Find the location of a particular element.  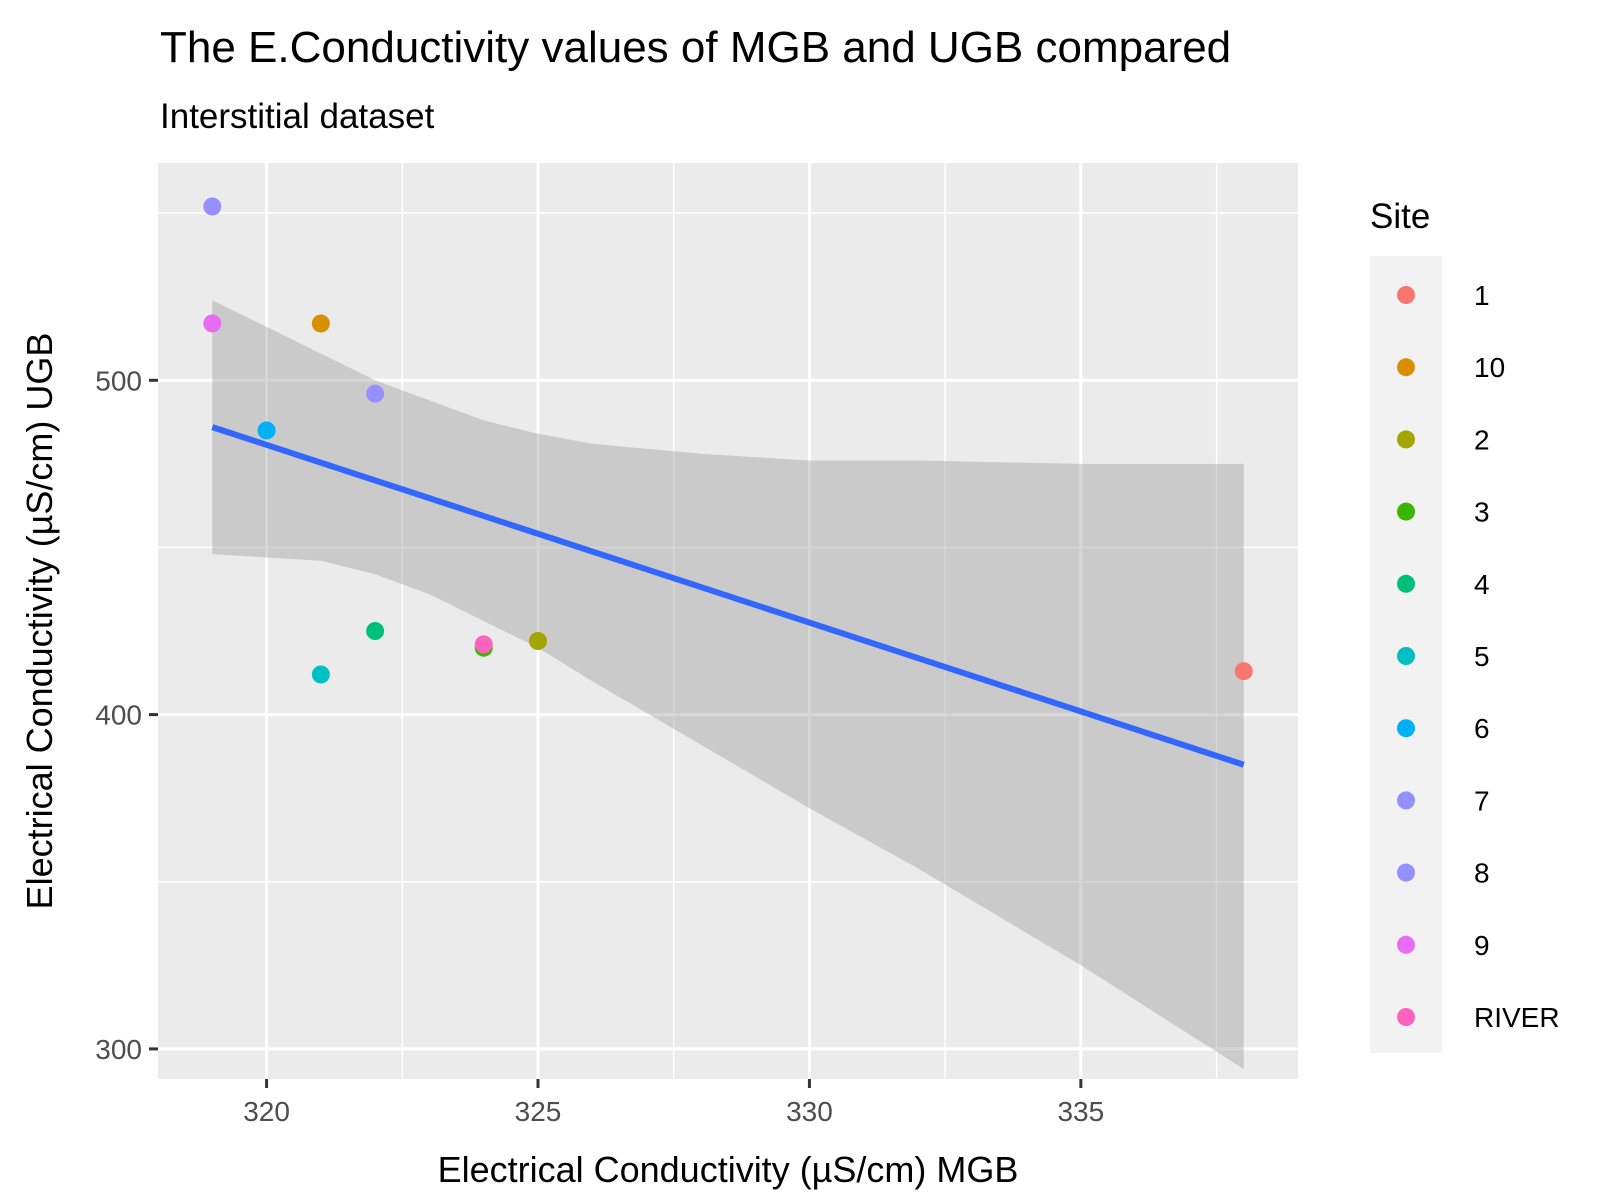

y-tick-label: 400 is located at coordinates (118, 715).